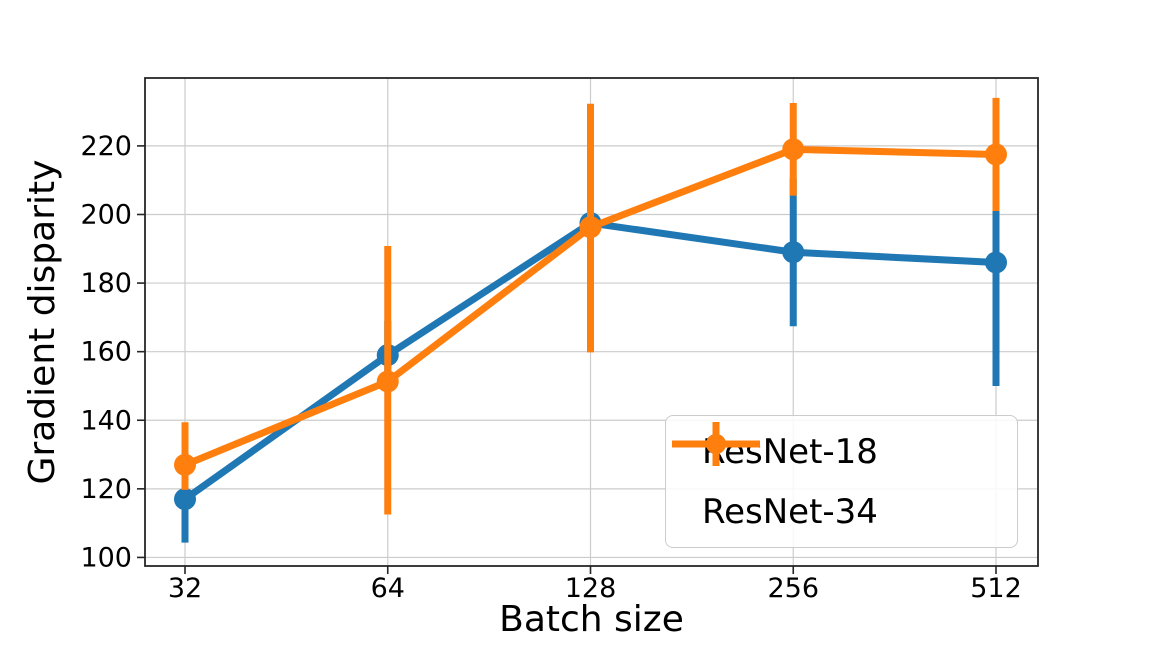  What do you see at coordinates (106, 146) in the screenshot?
I see `y-tick-label: 220` at bounding box center [106, 146].